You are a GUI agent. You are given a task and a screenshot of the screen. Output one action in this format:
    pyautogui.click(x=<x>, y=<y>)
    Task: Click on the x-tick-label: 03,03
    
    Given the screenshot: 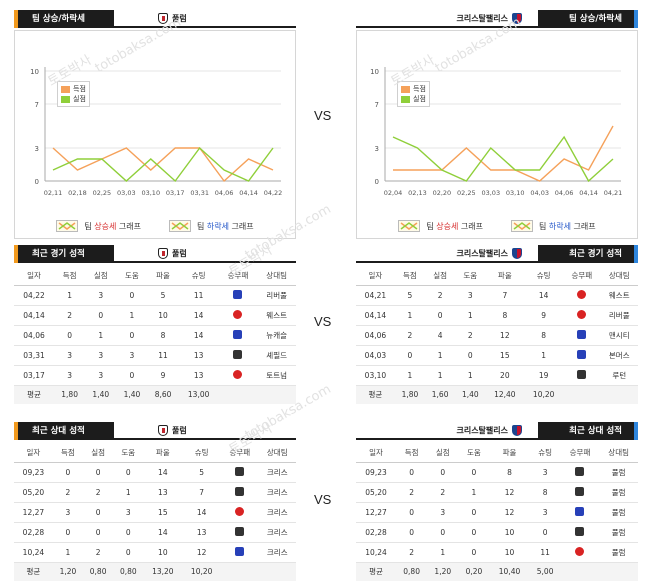 What is the action you would take?
    pyautogui.click(x=126, y=193)
    